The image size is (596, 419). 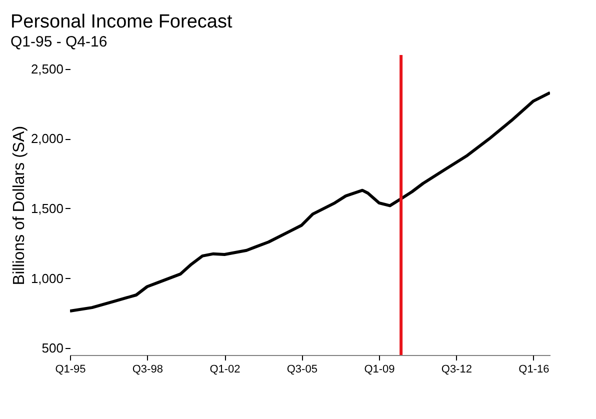 What do you see at coordinates (379, 370) in the screenshot?
I see `x-tick-label: Q1-09` at bounding box center [379, 370].